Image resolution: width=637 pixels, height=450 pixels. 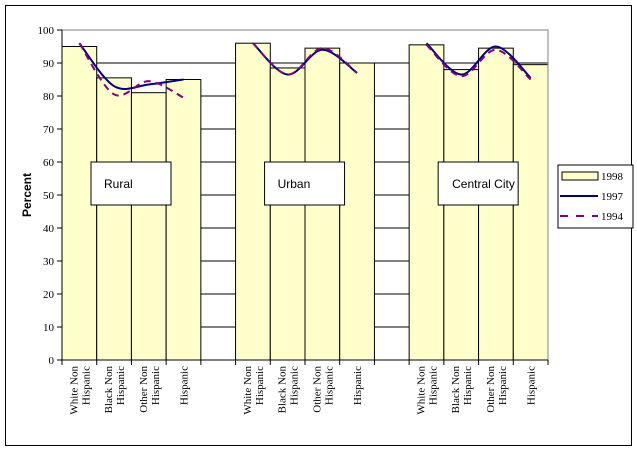 What do you see at coordinates (595, 196) in the screenshot?
I see `legend: 1998 1997 1994` at bounding box center [595, 196].